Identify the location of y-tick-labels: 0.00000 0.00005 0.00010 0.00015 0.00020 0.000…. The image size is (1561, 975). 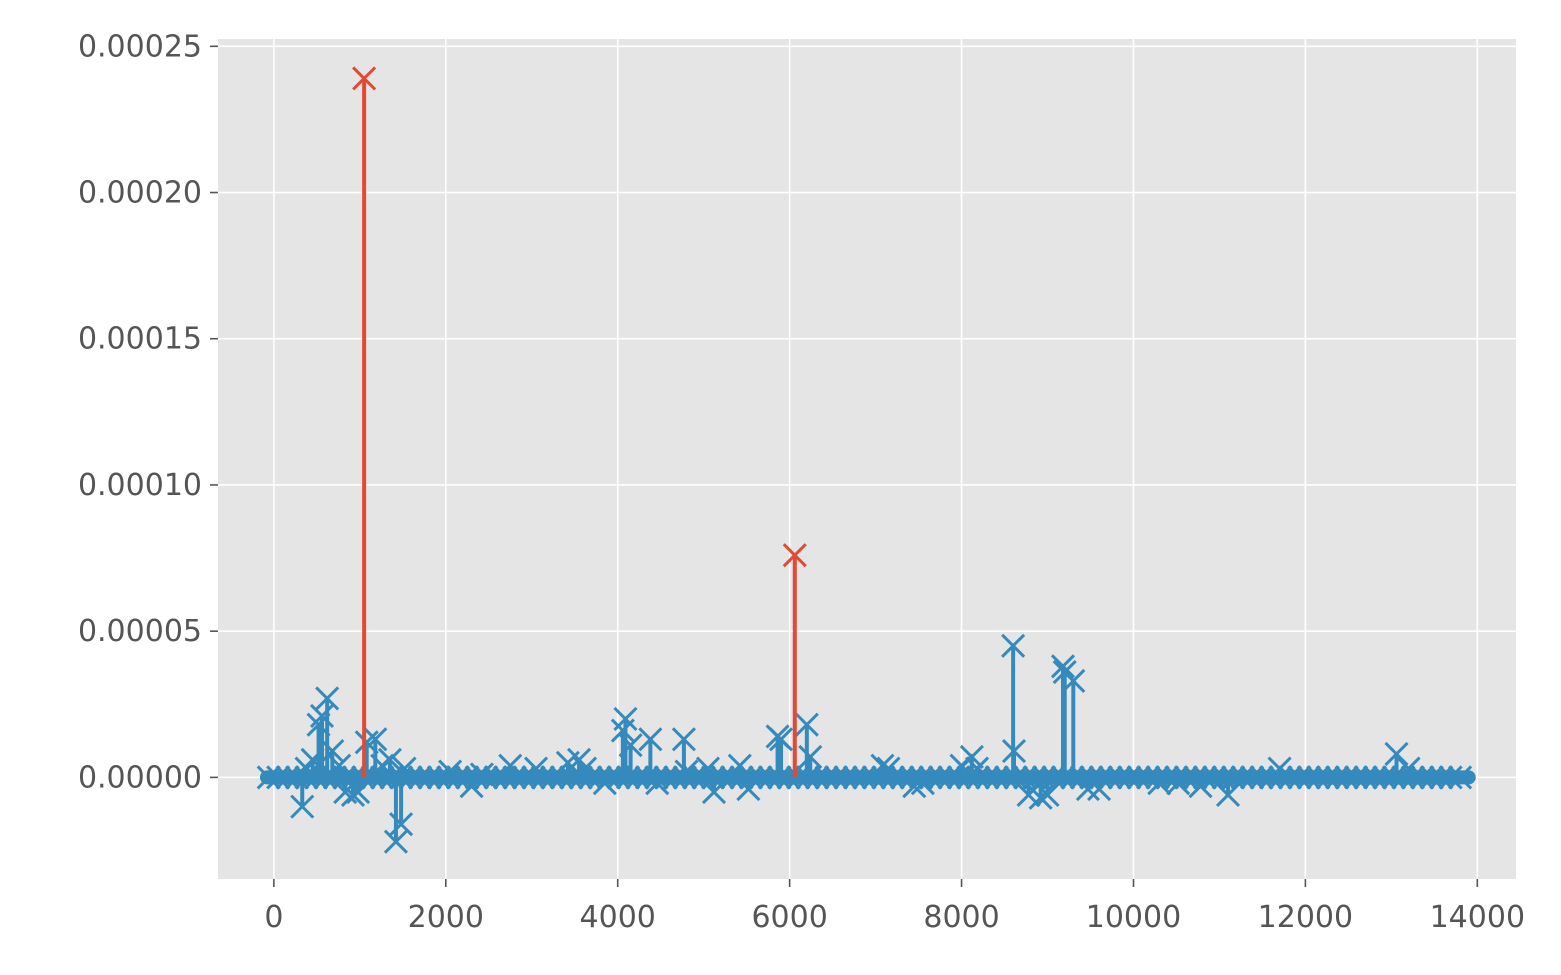
(140, 412).